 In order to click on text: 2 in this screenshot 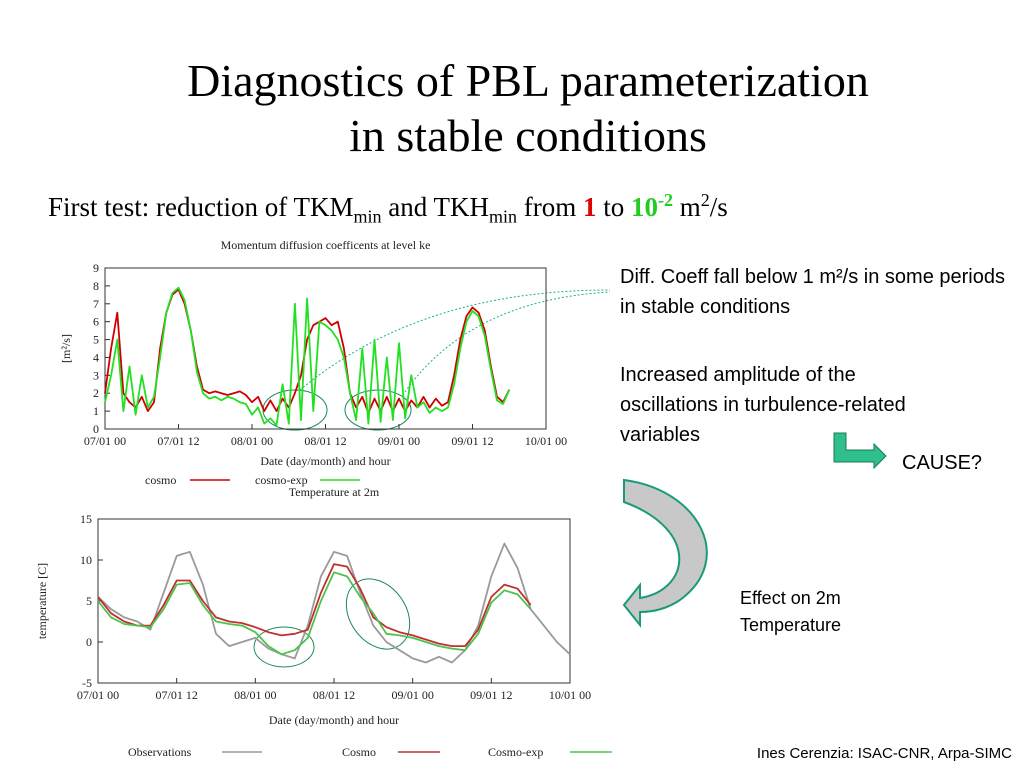, I will do `click(705, 200)`.